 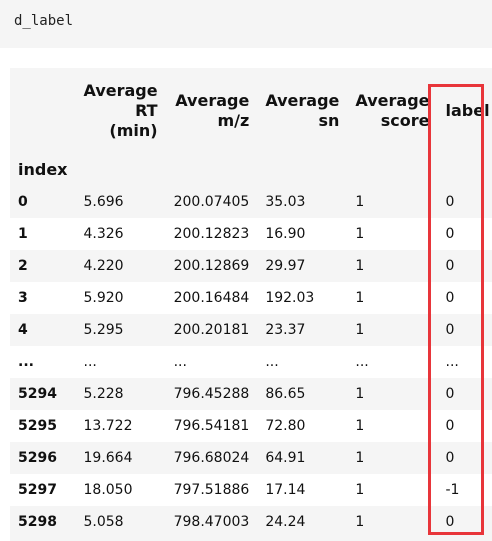 I want to click on table-cell: 86.65, so click(x=285, y=394).